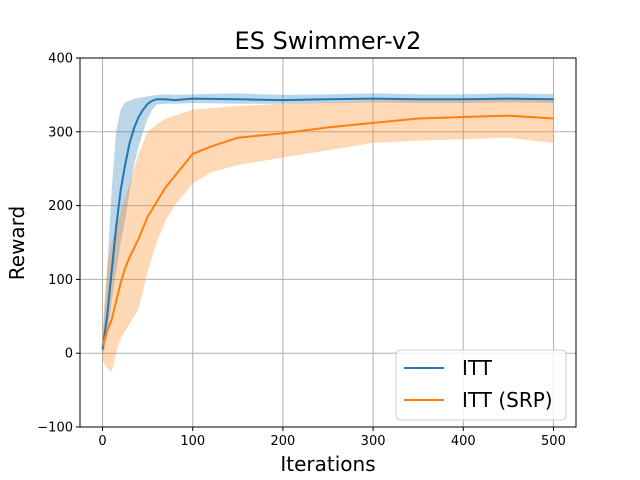 This screenshot has width=640, height=480. I want to click on y-tick-label: 0, so click(69, 354).